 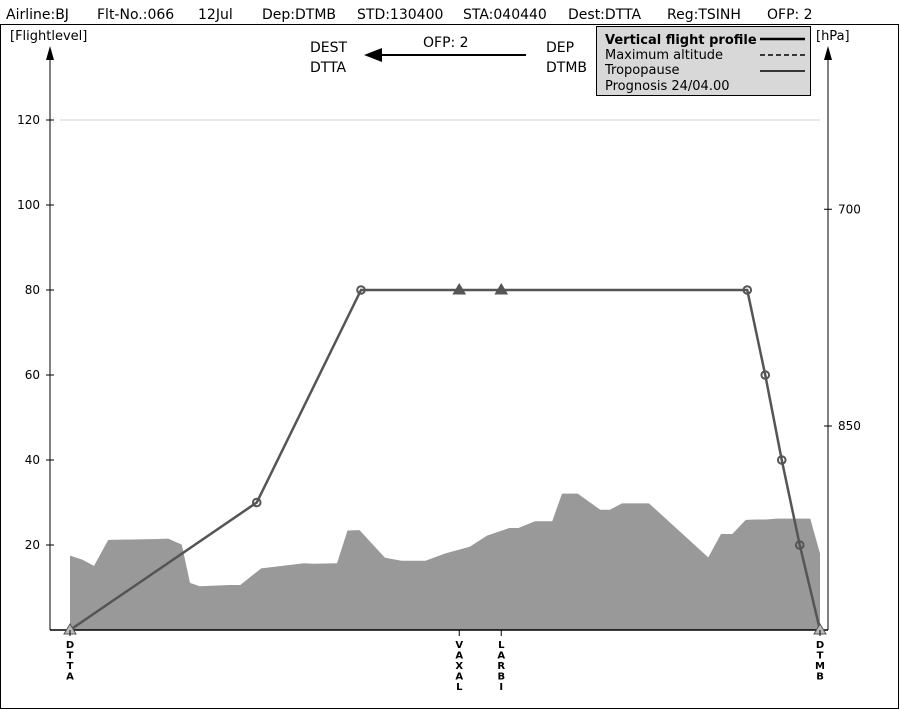 What do you see at coordinates (566, 68) in the screenshot?
I see `dep-code: DTMB` at bounding box center [566, 68].